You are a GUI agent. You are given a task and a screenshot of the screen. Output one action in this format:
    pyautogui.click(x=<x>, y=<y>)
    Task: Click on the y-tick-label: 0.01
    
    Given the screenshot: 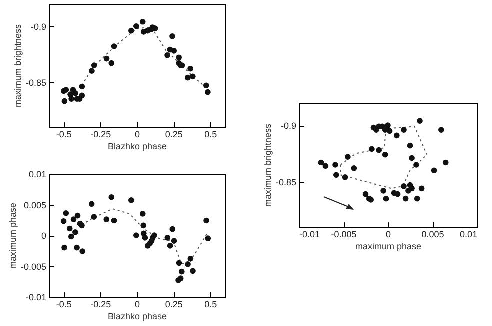 What is the action you would take?
    pyautogui.click(x=37, y=175)
    